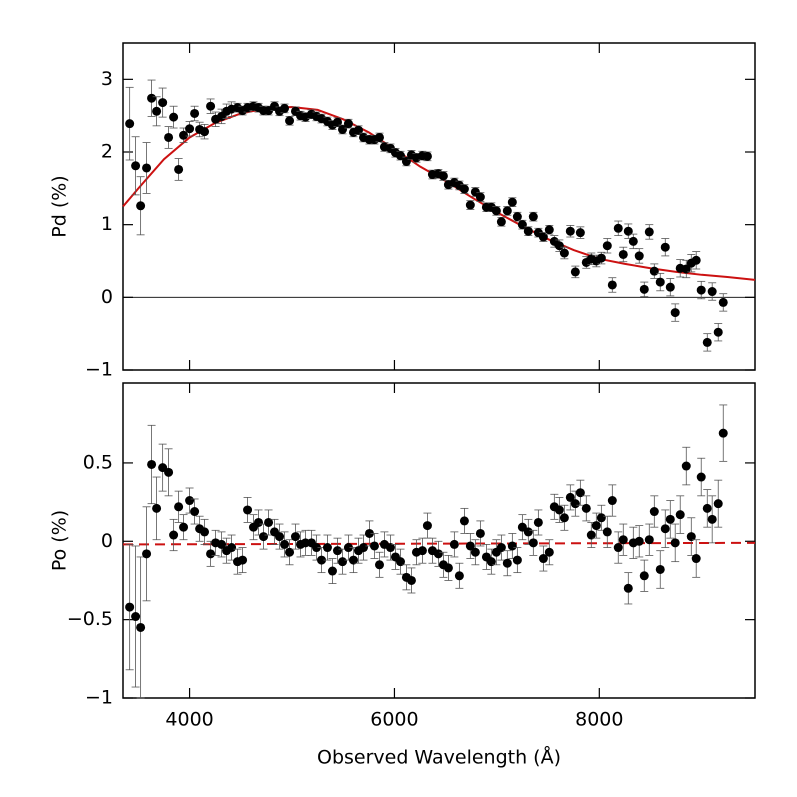  I want to click on y-axis-label: Pd (%), so click(60, 206).